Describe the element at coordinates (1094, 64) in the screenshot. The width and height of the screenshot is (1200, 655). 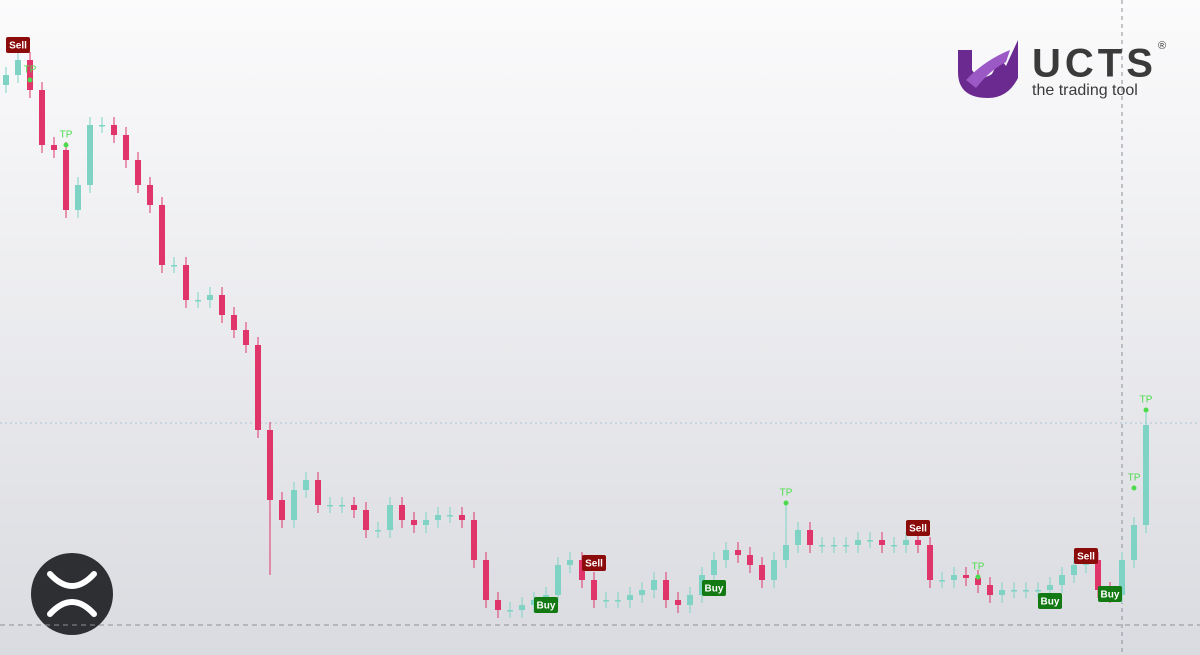
I see `logo-name: UCTS` at that location.